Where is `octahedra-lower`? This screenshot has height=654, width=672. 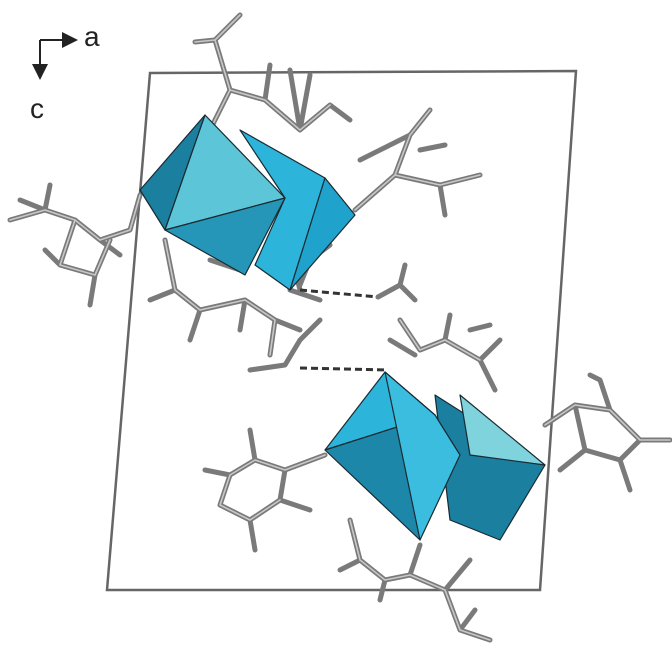
octahedra-lower is located at coordinates (435, 456).